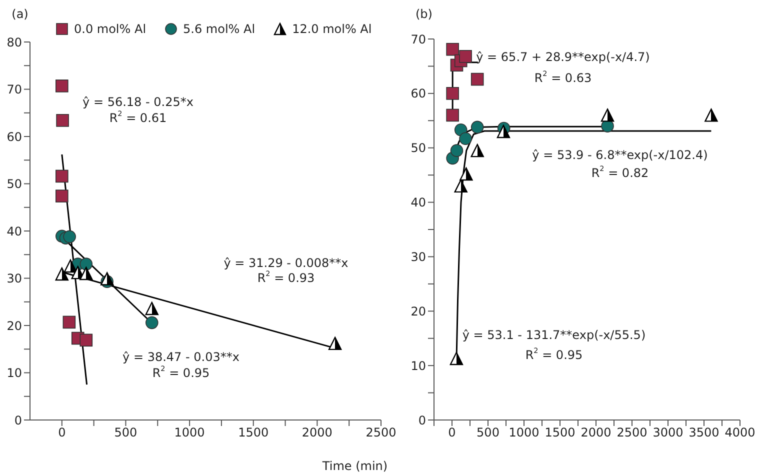 The width and height of the screenshot is (761, 475). What do you see at coordinates (138, 102) in the screenshot?
I see `annotation: ŷ = 56.18 - 0.25*x` at bounding box center [138, 102].